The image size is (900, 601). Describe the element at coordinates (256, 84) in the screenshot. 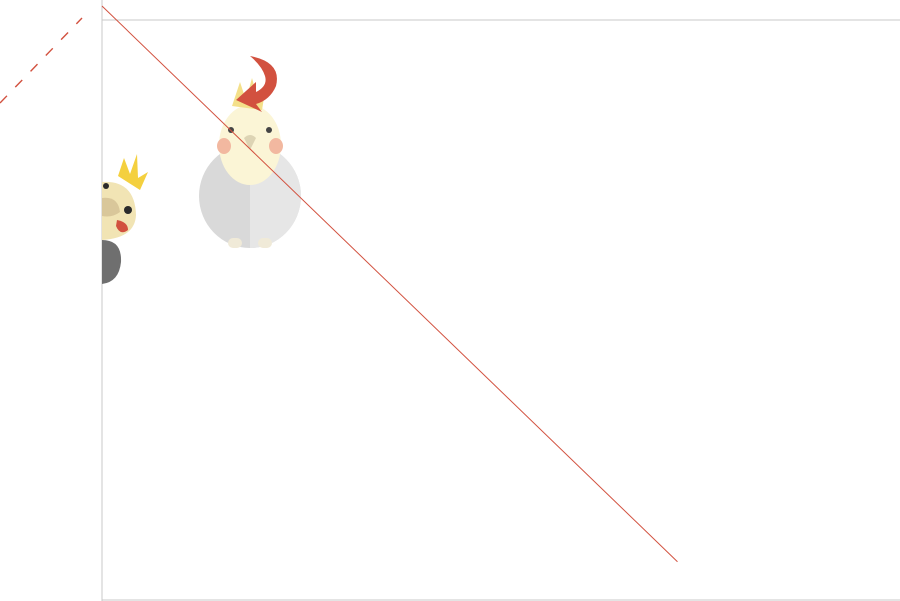

I see `curved-arrow-icon` at that location.